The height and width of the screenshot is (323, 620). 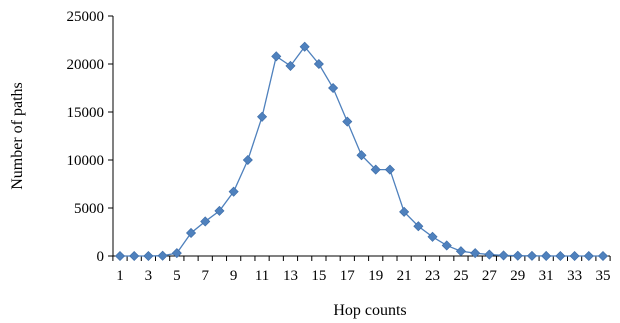 What do you see at coordinates (361, 270) in the screenshot?
I see `x-axis-ticks: 1 3 5 7 9 11 13 15 17 19 21 23 25 27 29 31 33 35` at bounding box center [361, 270].